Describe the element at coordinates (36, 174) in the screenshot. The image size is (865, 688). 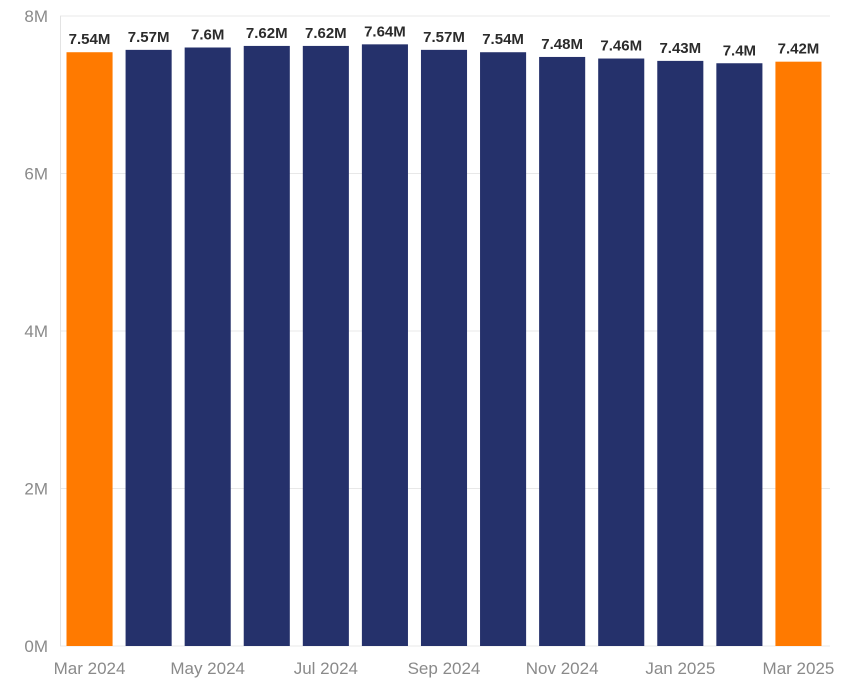
I see `y-tick-label: 6M` at that location.